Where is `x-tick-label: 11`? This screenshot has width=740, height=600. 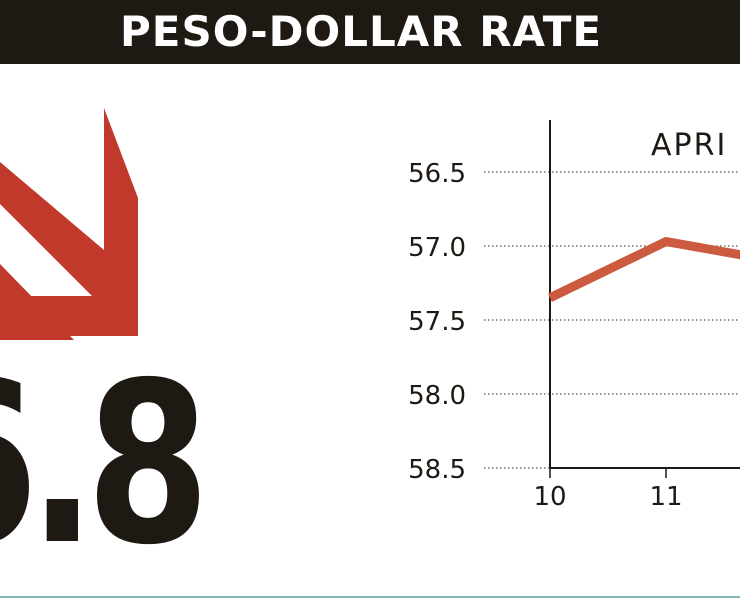 x-tick-label: 11 is located at coordinates (665, 497).